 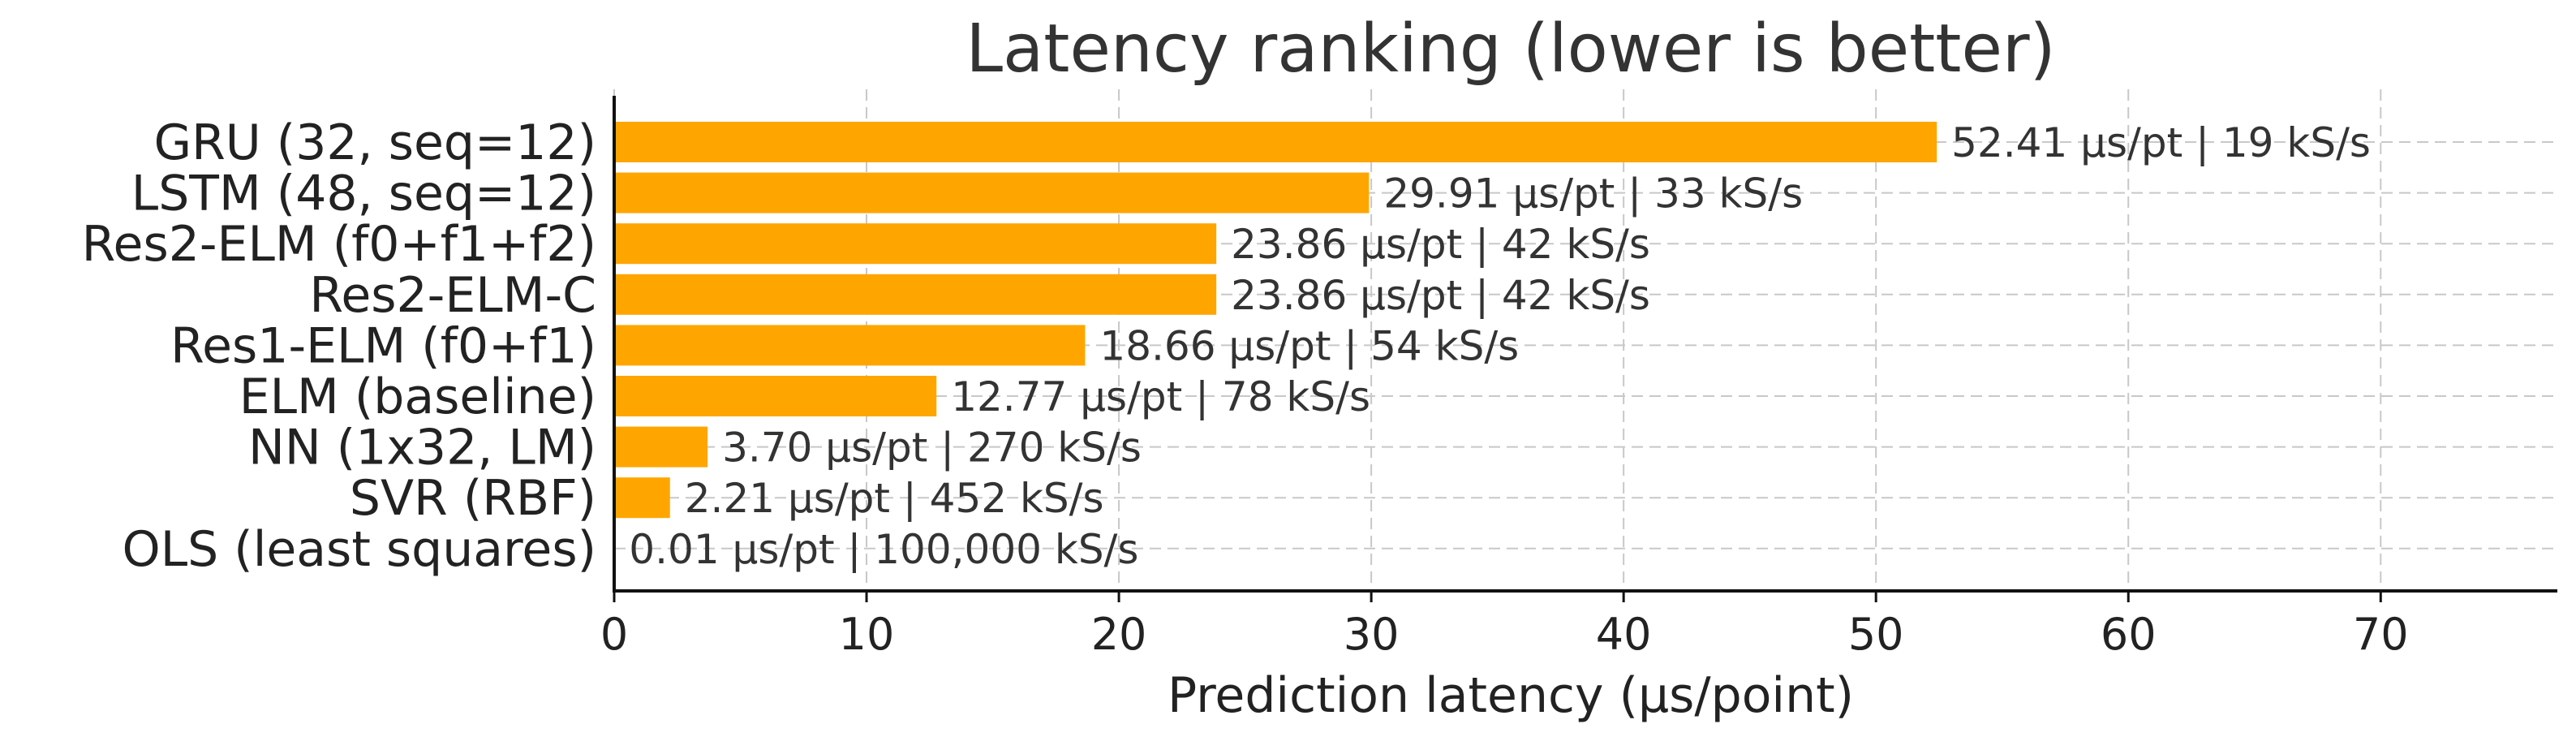 What do you see at coordinates (473, 499) in the screenshot?
I see `category-label-7: SVR (RBF)` at bounding box center [473, 499].